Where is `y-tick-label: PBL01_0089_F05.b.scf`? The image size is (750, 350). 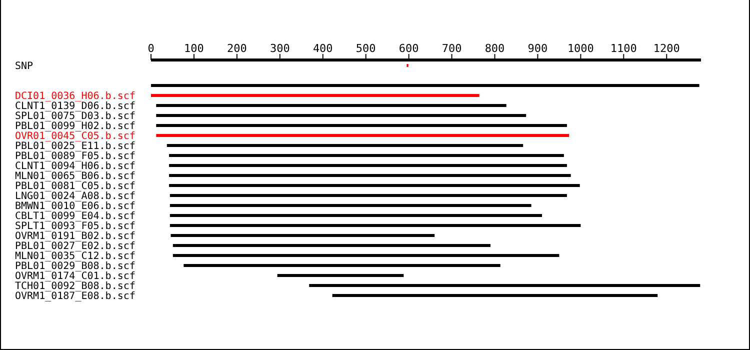
y-tick-label: PBL01_0089_F05.b.scf is located at coordinates (75, 156).